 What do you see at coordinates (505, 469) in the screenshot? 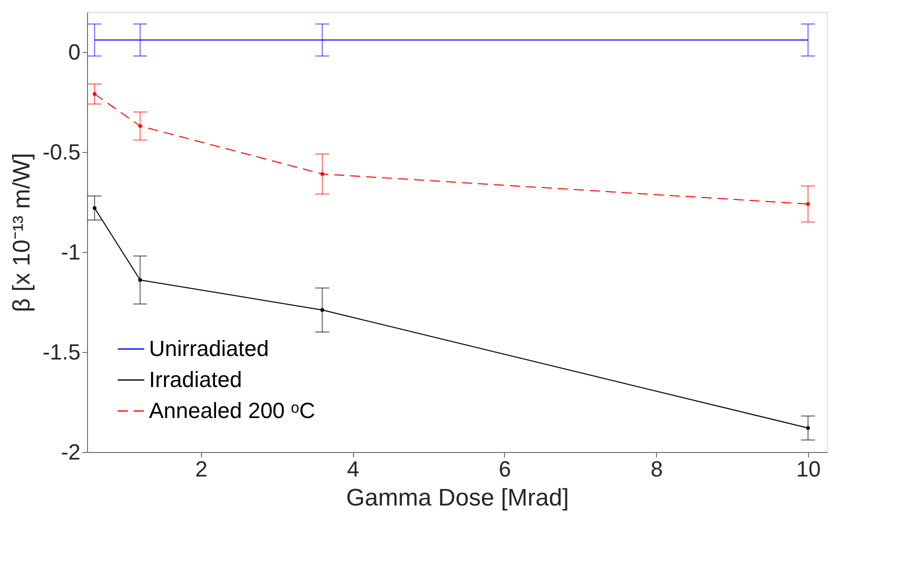
I see `x-tick-label: 6` at bounding box center [505, 469].